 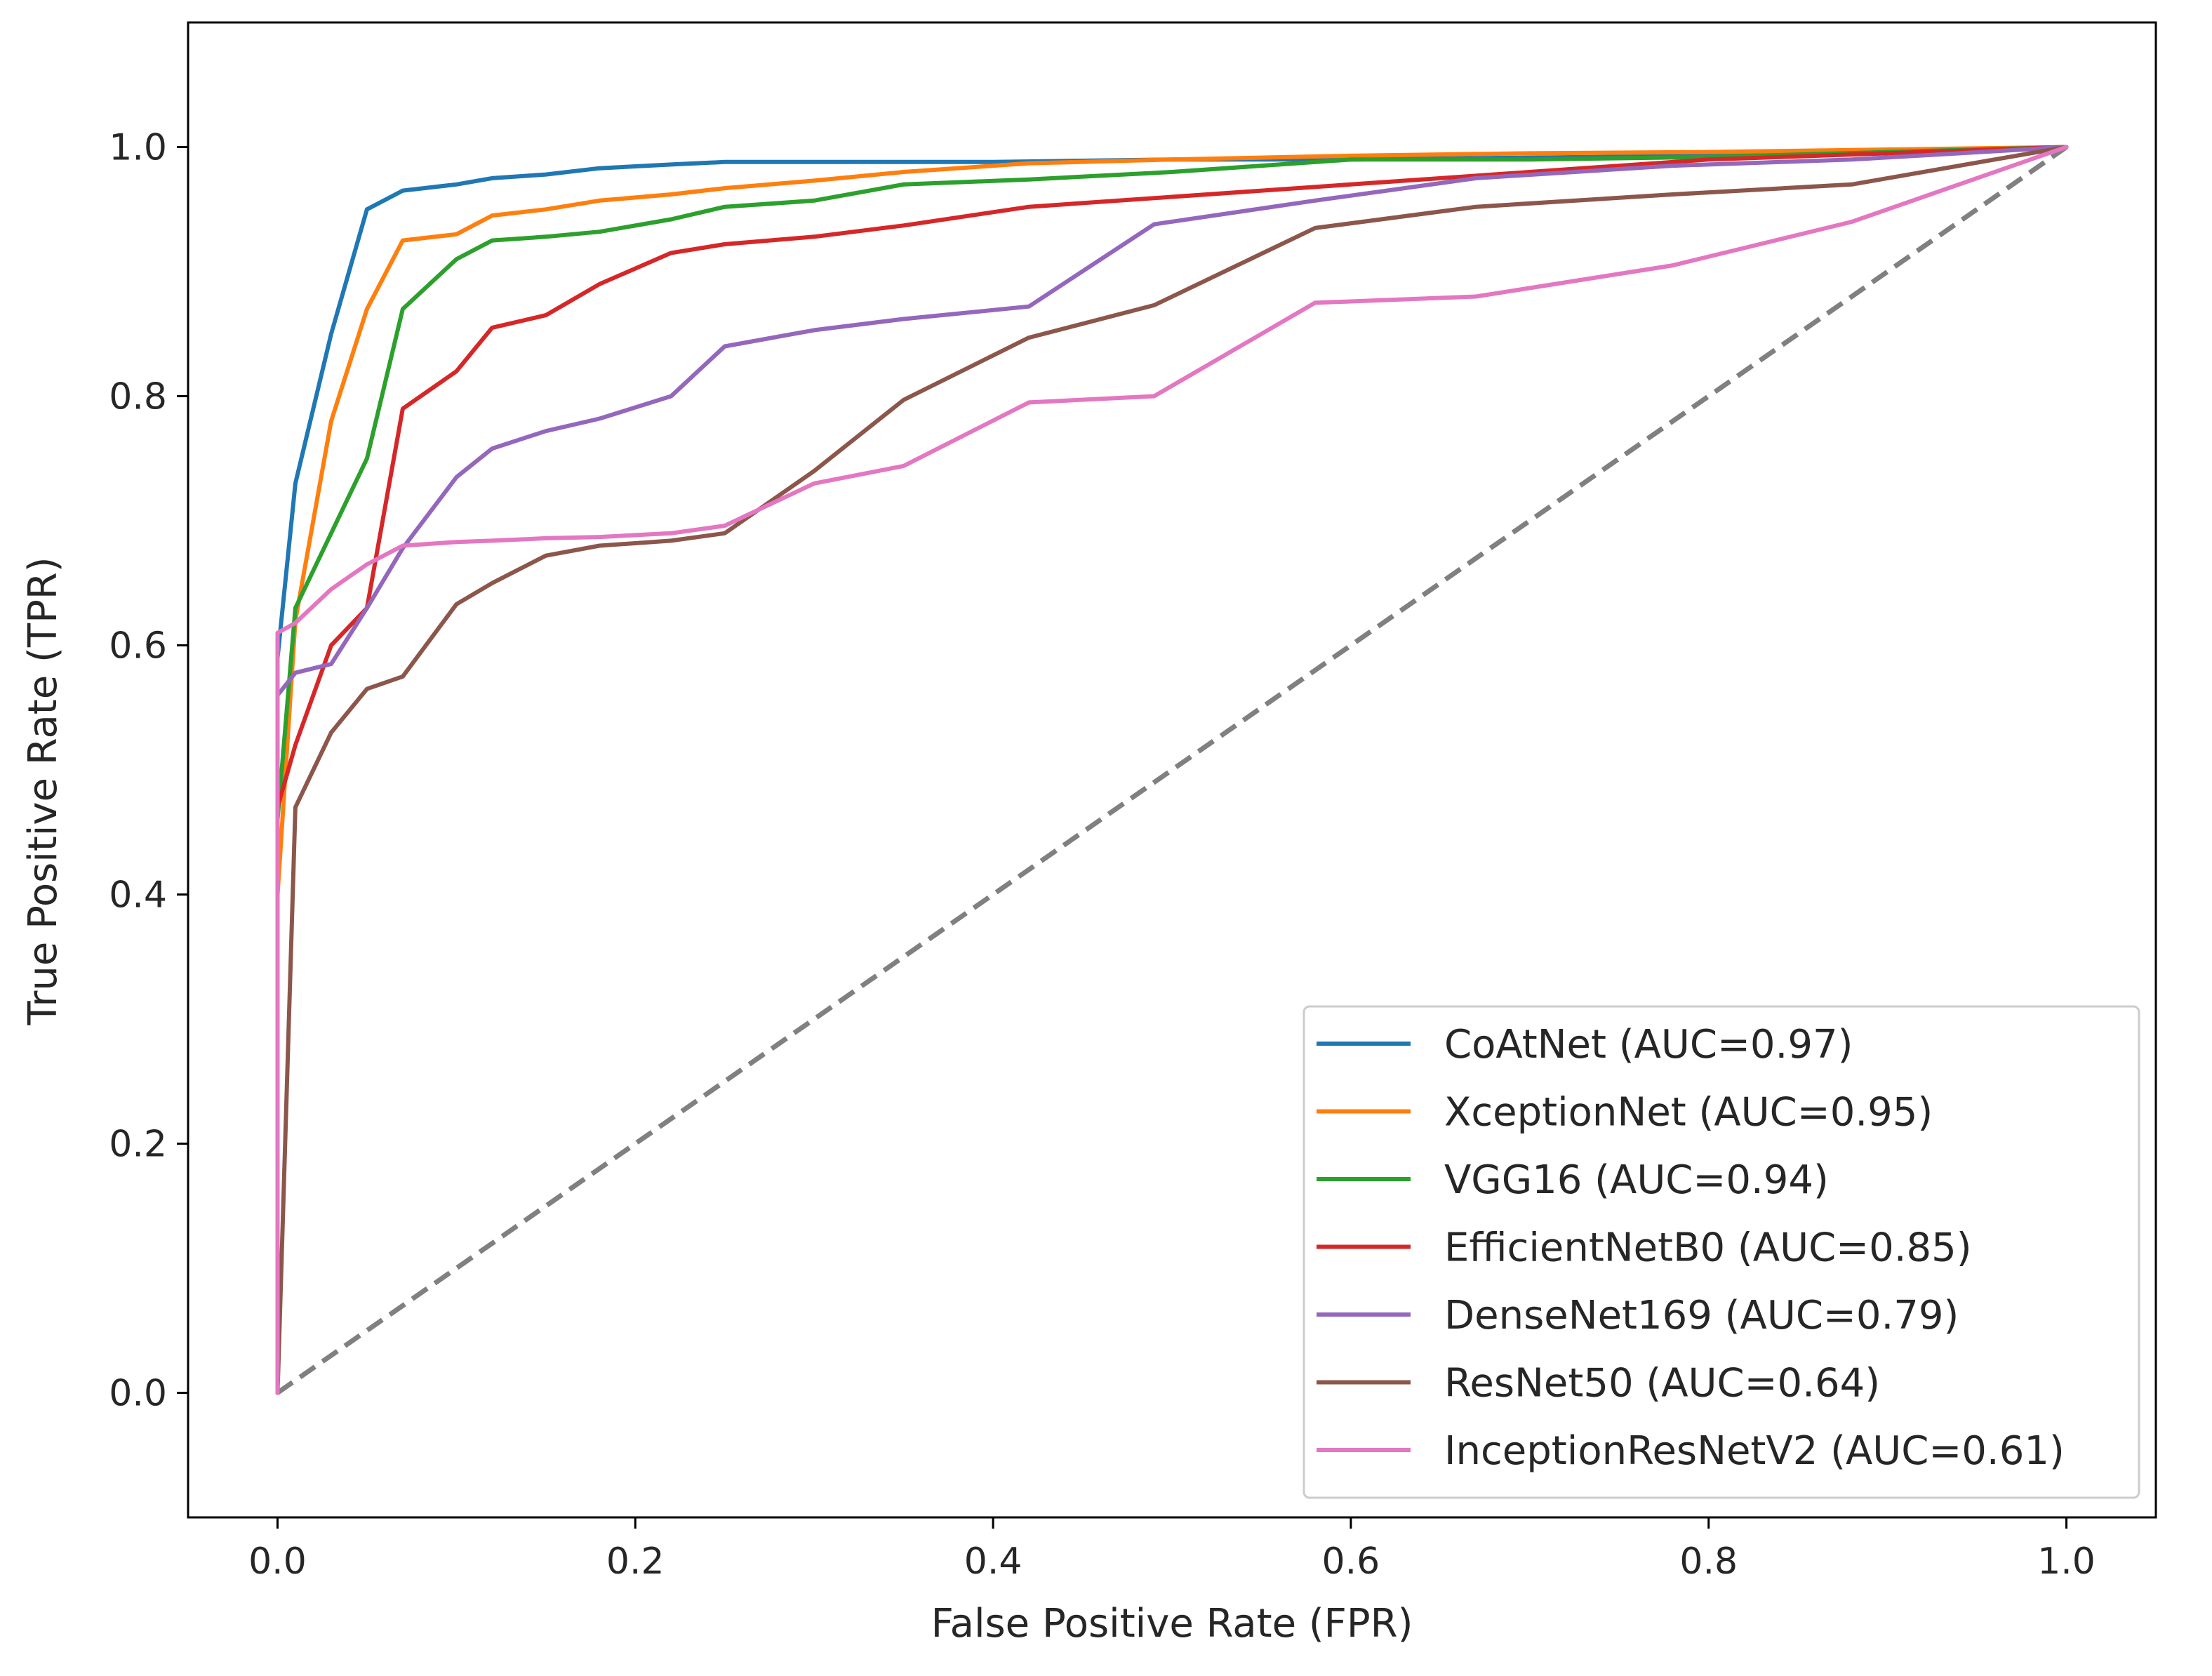 I want to click on x-tick-label: 0.6, so click(x=1351, y=1562).